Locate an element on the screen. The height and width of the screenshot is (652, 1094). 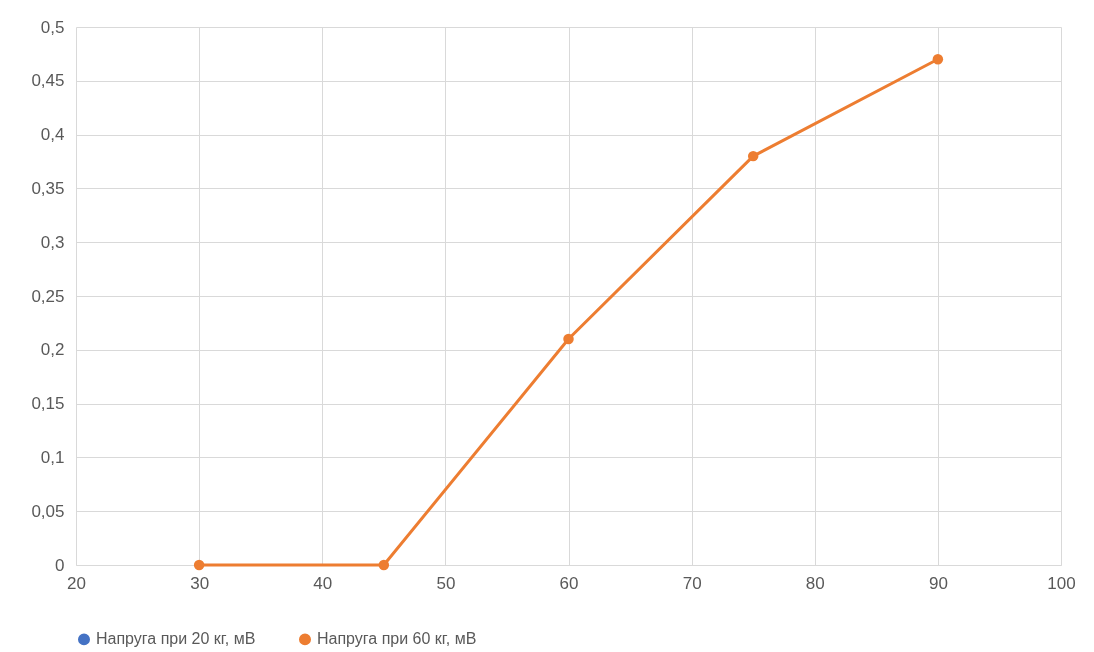
y-tick-label: 0,25 is located at coordinates (48, 296).